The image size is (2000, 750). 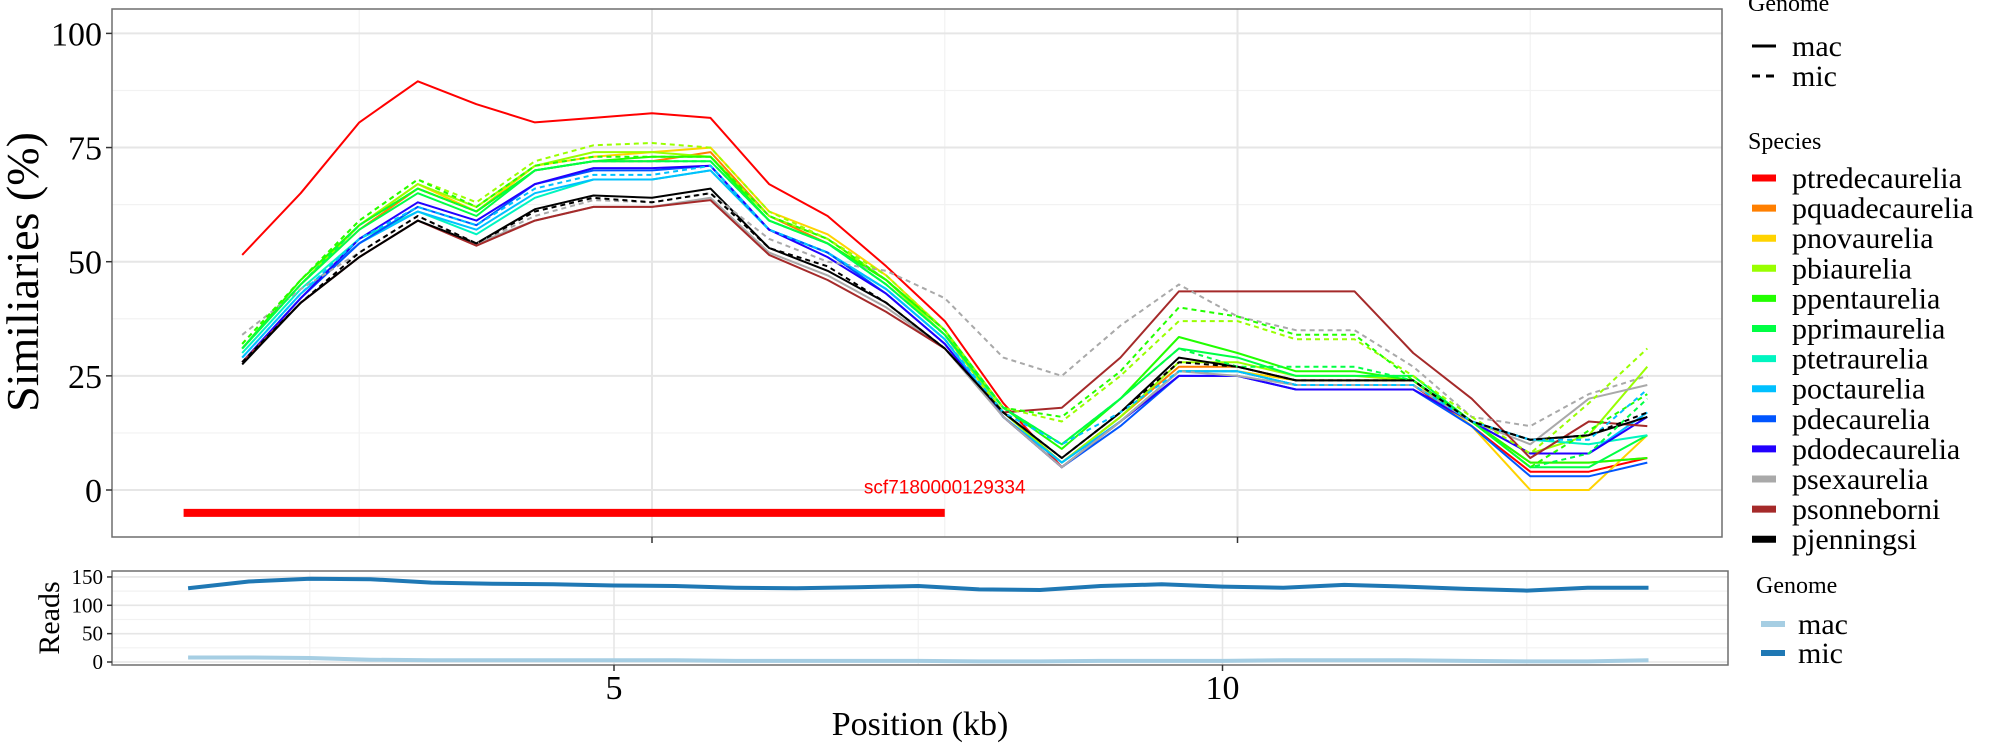 I want to click on legend-label-reads: mic, so click(x=1820, y=653).